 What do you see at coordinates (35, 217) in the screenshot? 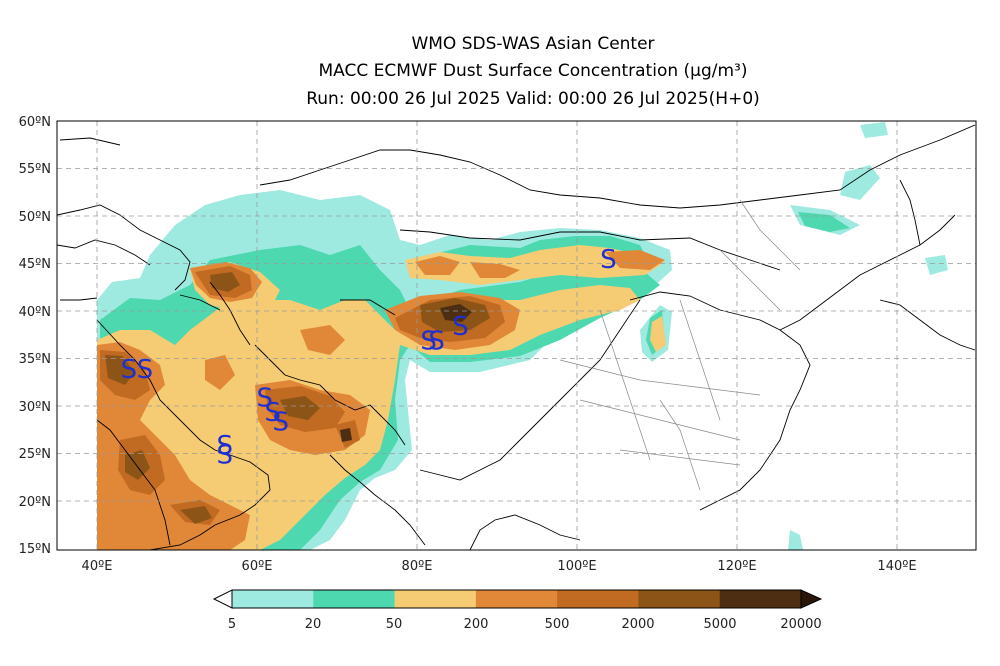
I see `lat-tick-label: 50ºN` at bounding box center [35, 217].